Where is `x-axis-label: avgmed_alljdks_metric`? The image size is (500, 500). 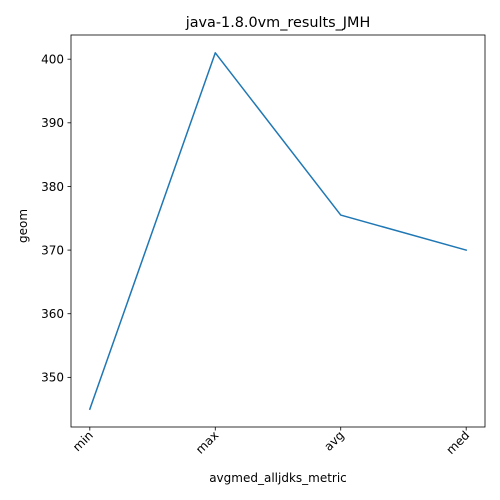
x-axis-label: avgmed_alljdks_metric is located at coordinates (278, 478).